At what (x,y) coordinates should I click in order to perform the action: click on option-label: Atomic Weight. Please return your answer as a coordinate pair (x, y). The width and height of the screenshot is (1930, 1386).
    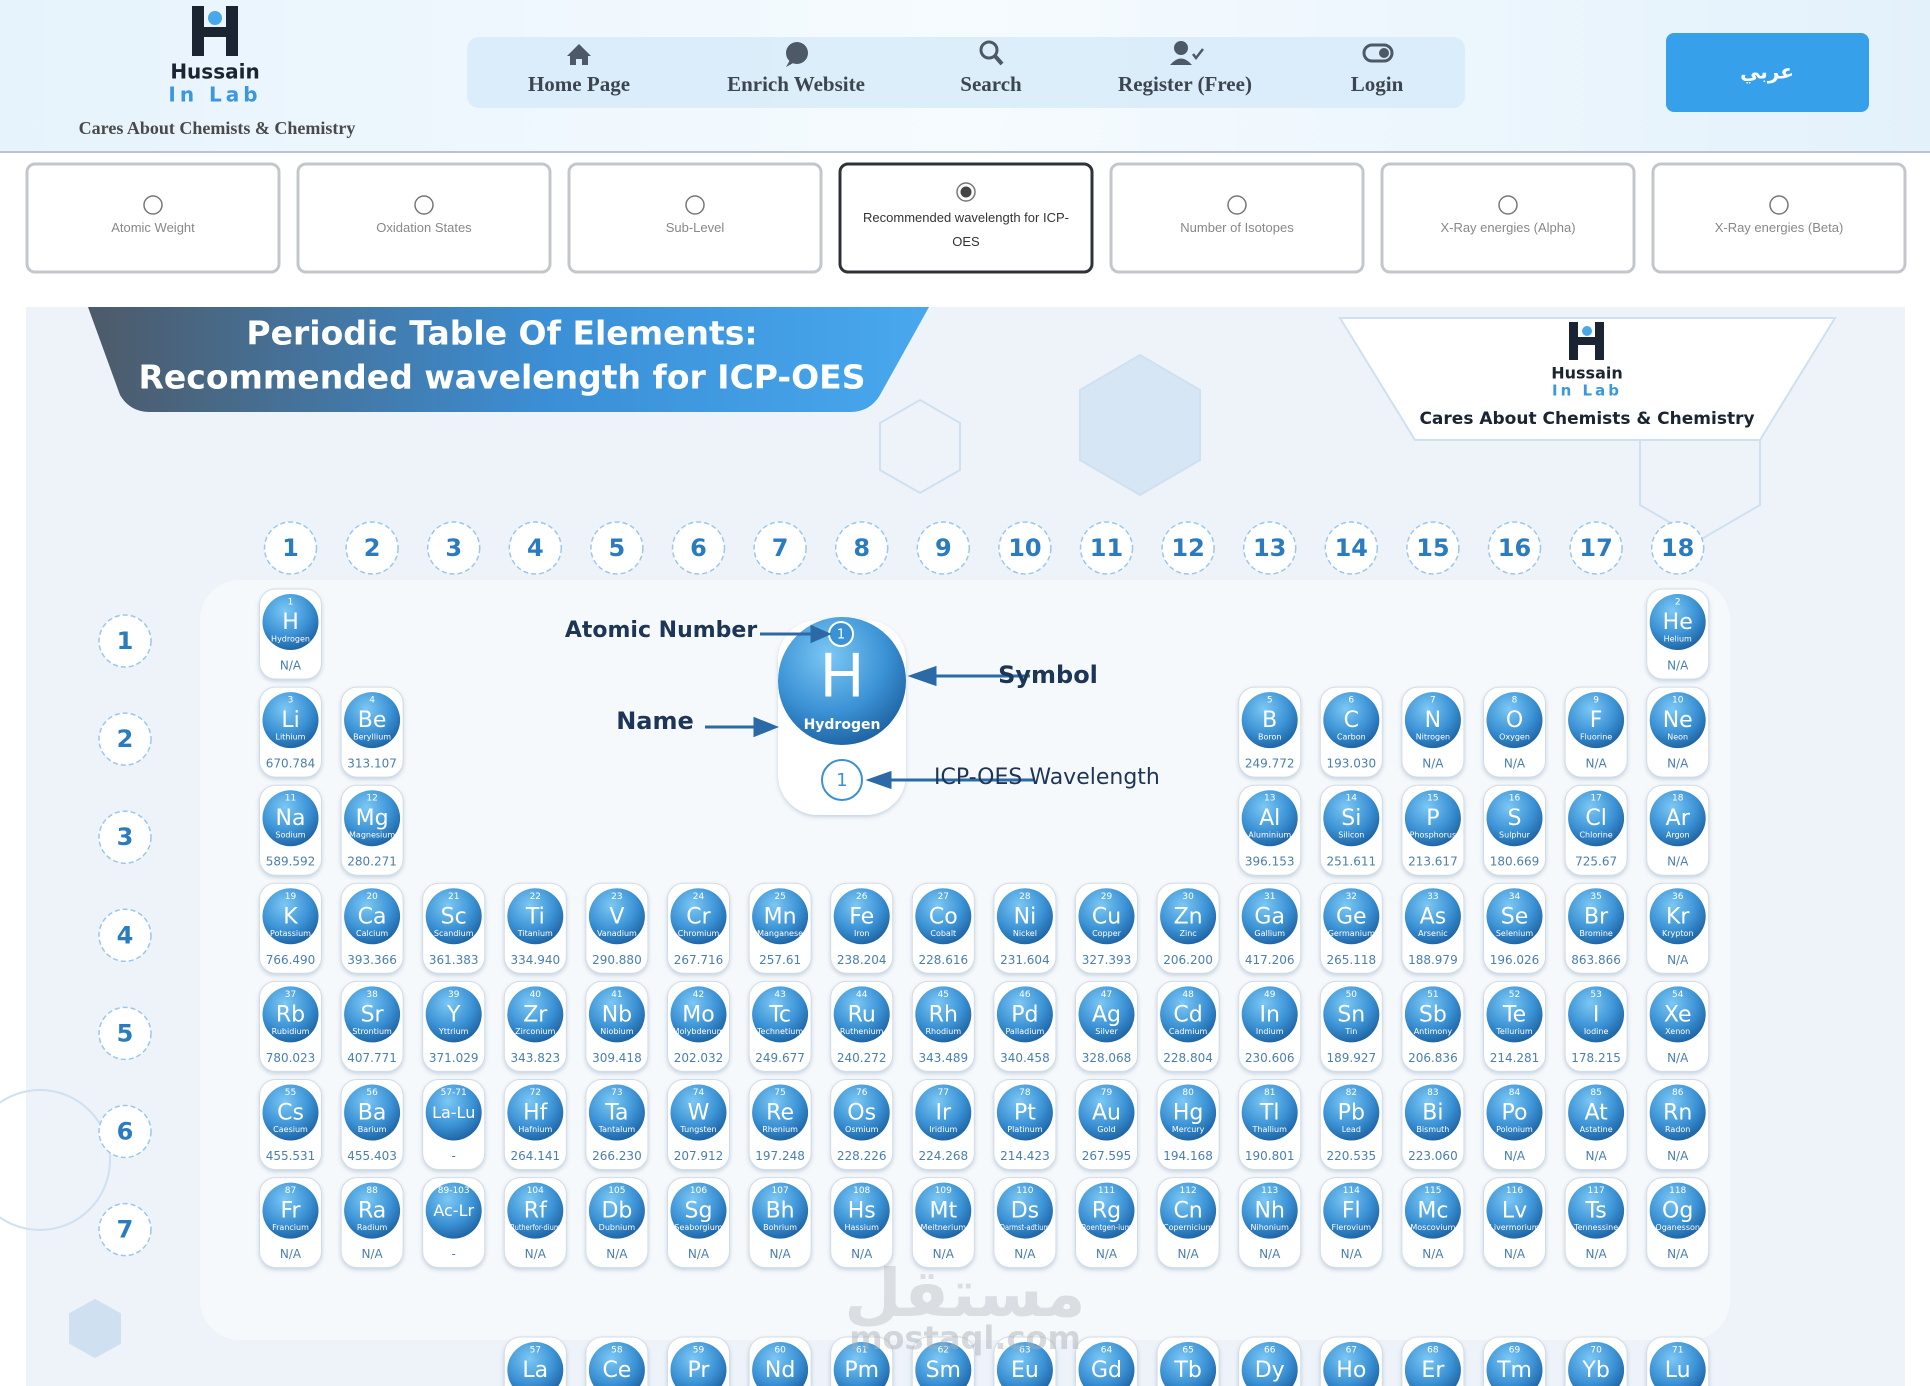
    Looking at the image, I should click on (153, 227).